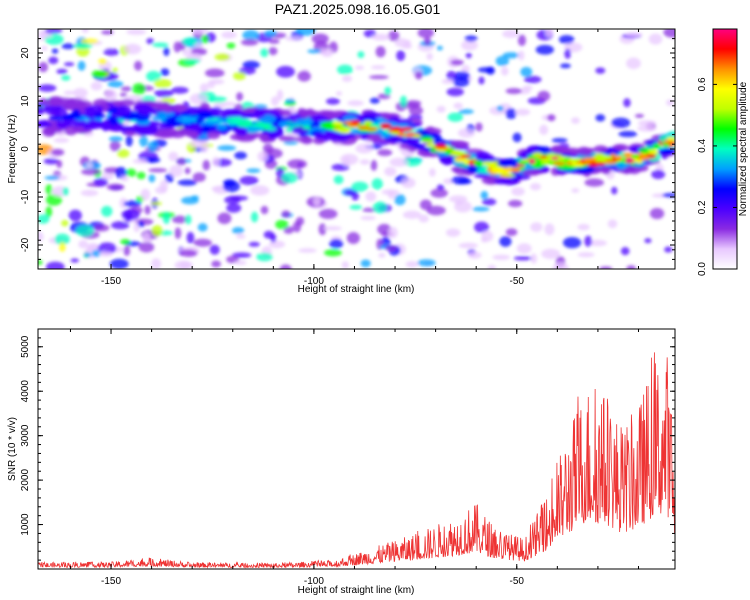  What do you see at coordinates (25, 244) in the screenshot?
I see `y-tick-label: -20` at bounding box center [25, 244].